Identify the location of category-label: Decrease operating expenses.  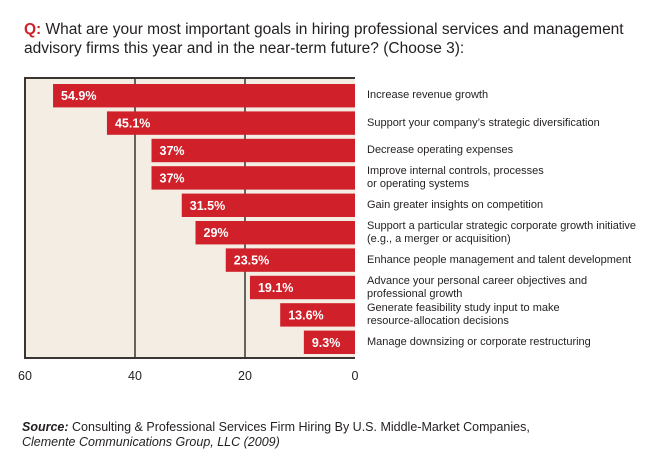
(507, 150).